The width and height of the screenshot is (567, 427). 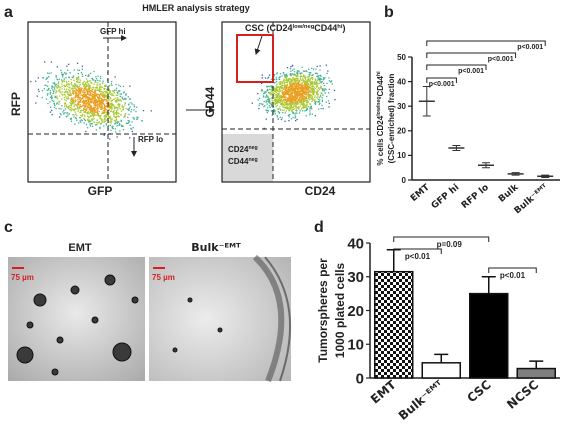 I want to click on x-tick-label: CSC, so click(x=478, y=391).